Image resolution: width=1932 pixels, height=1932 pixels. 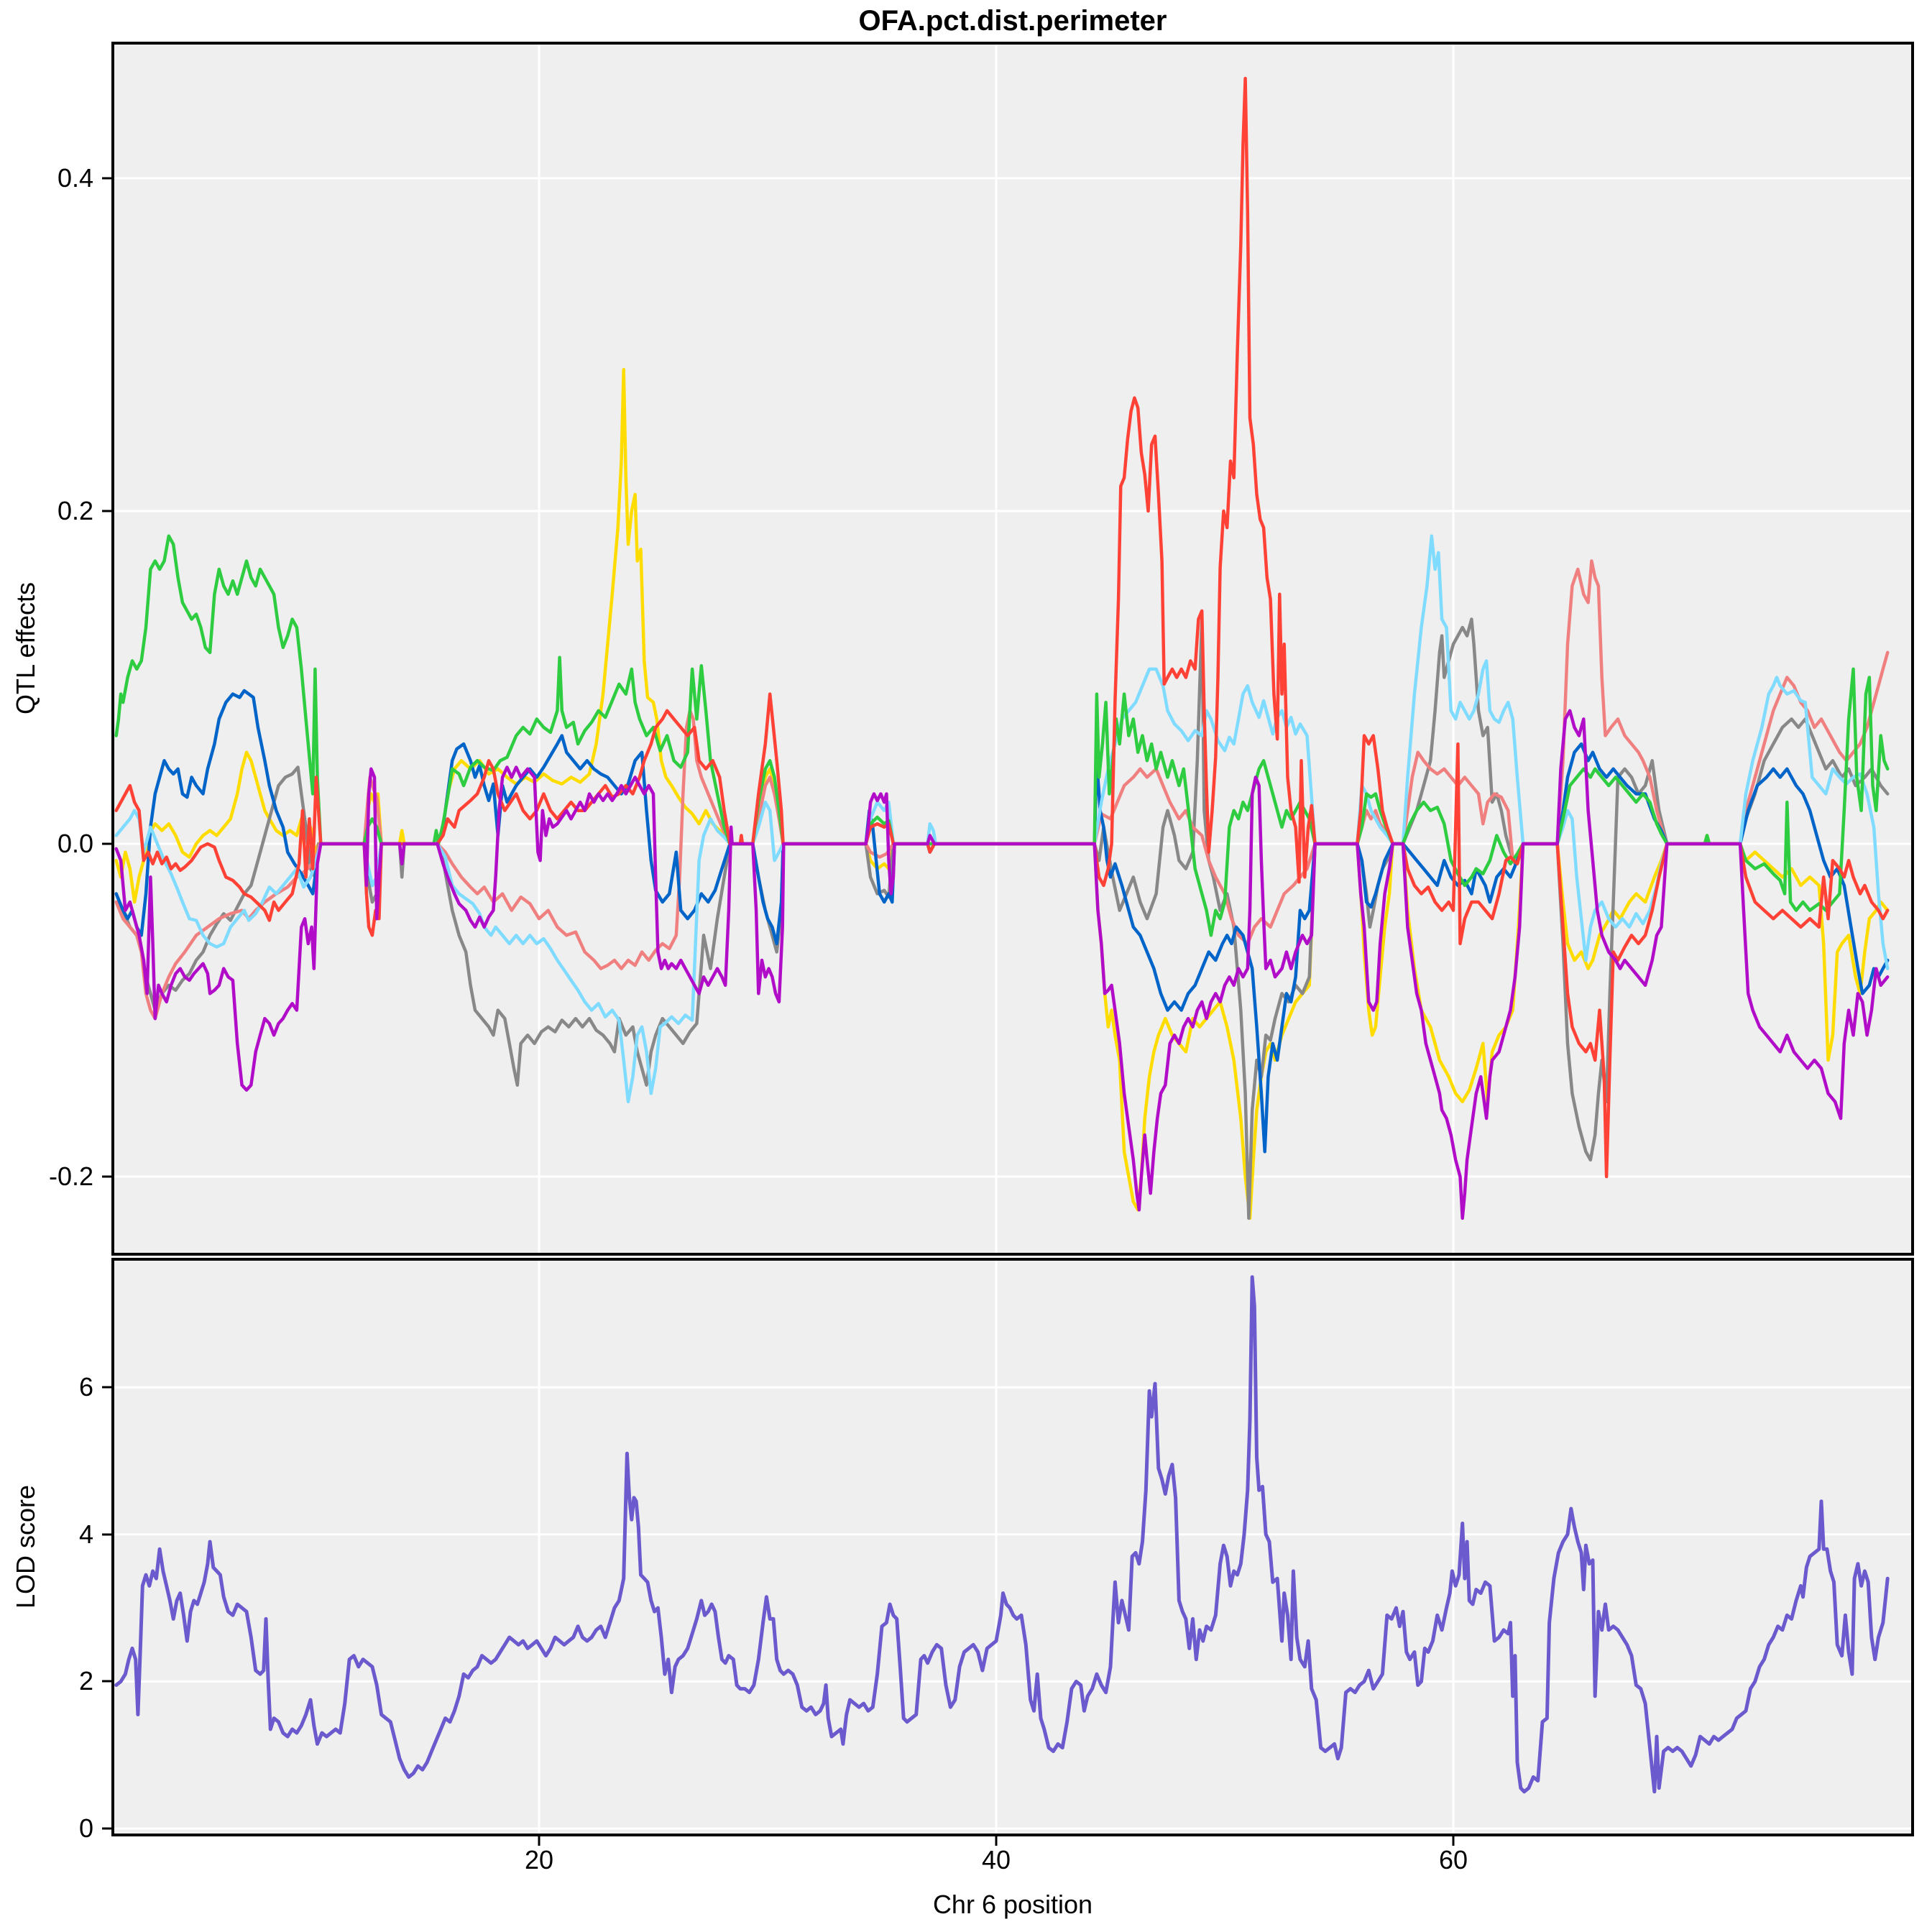 I want to click on x-tick-label: 20, so click(x=539, y=1859).